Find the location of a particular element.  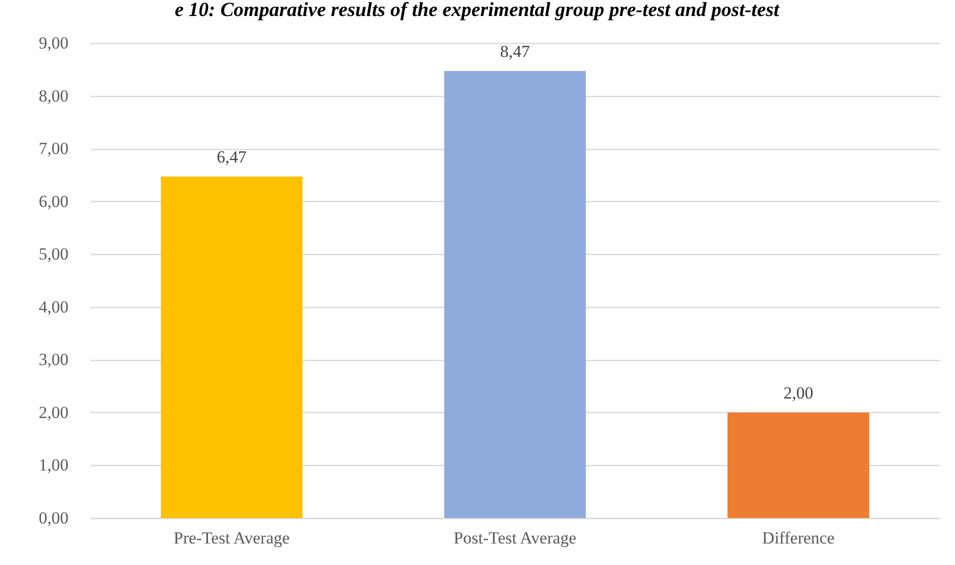

x-tick-label: Difference is located at coordinates (798, 538).